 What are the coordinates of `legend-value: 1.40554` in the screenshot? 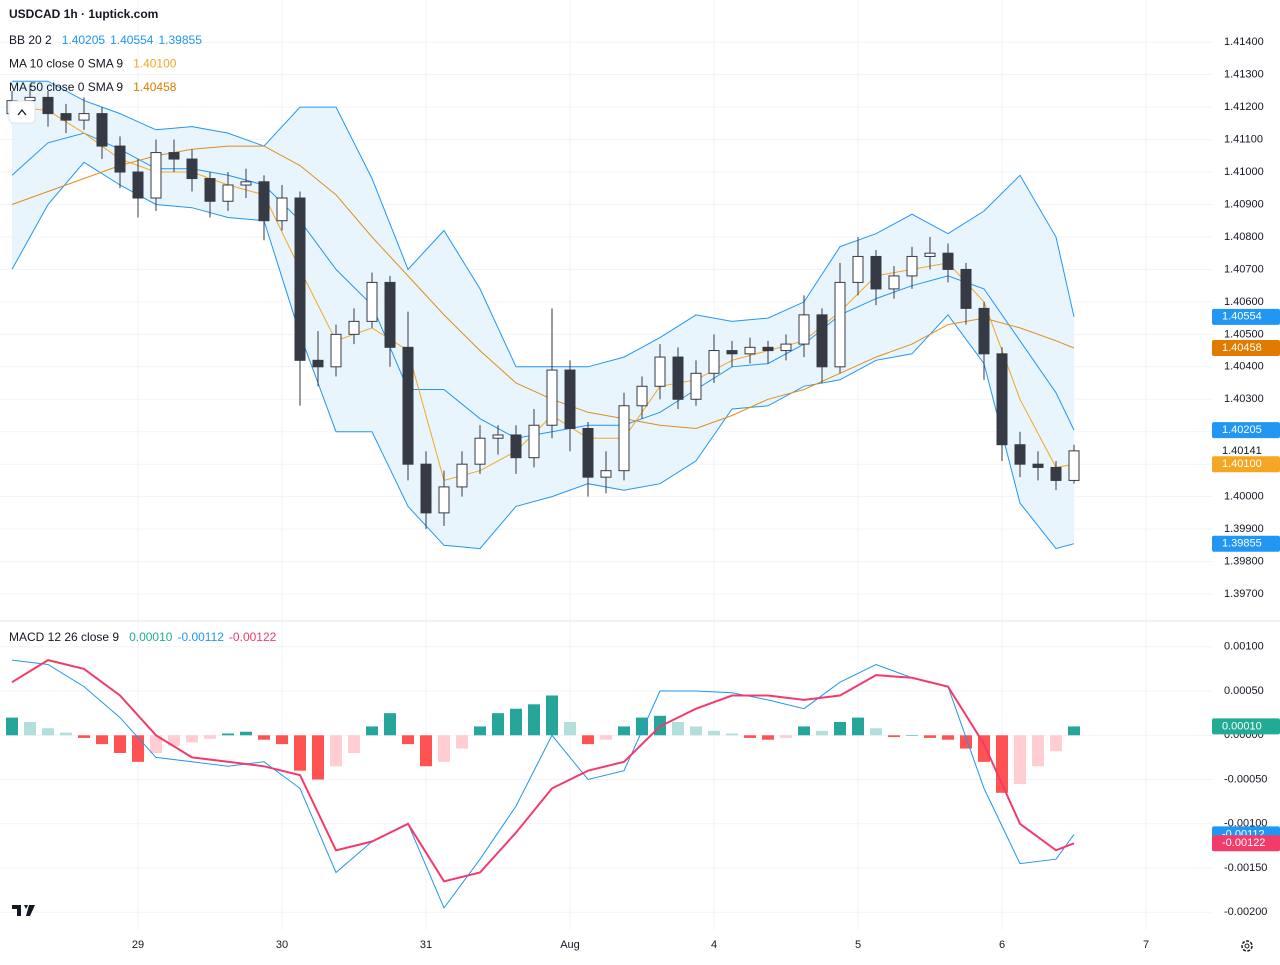 It's located at (132, 40).